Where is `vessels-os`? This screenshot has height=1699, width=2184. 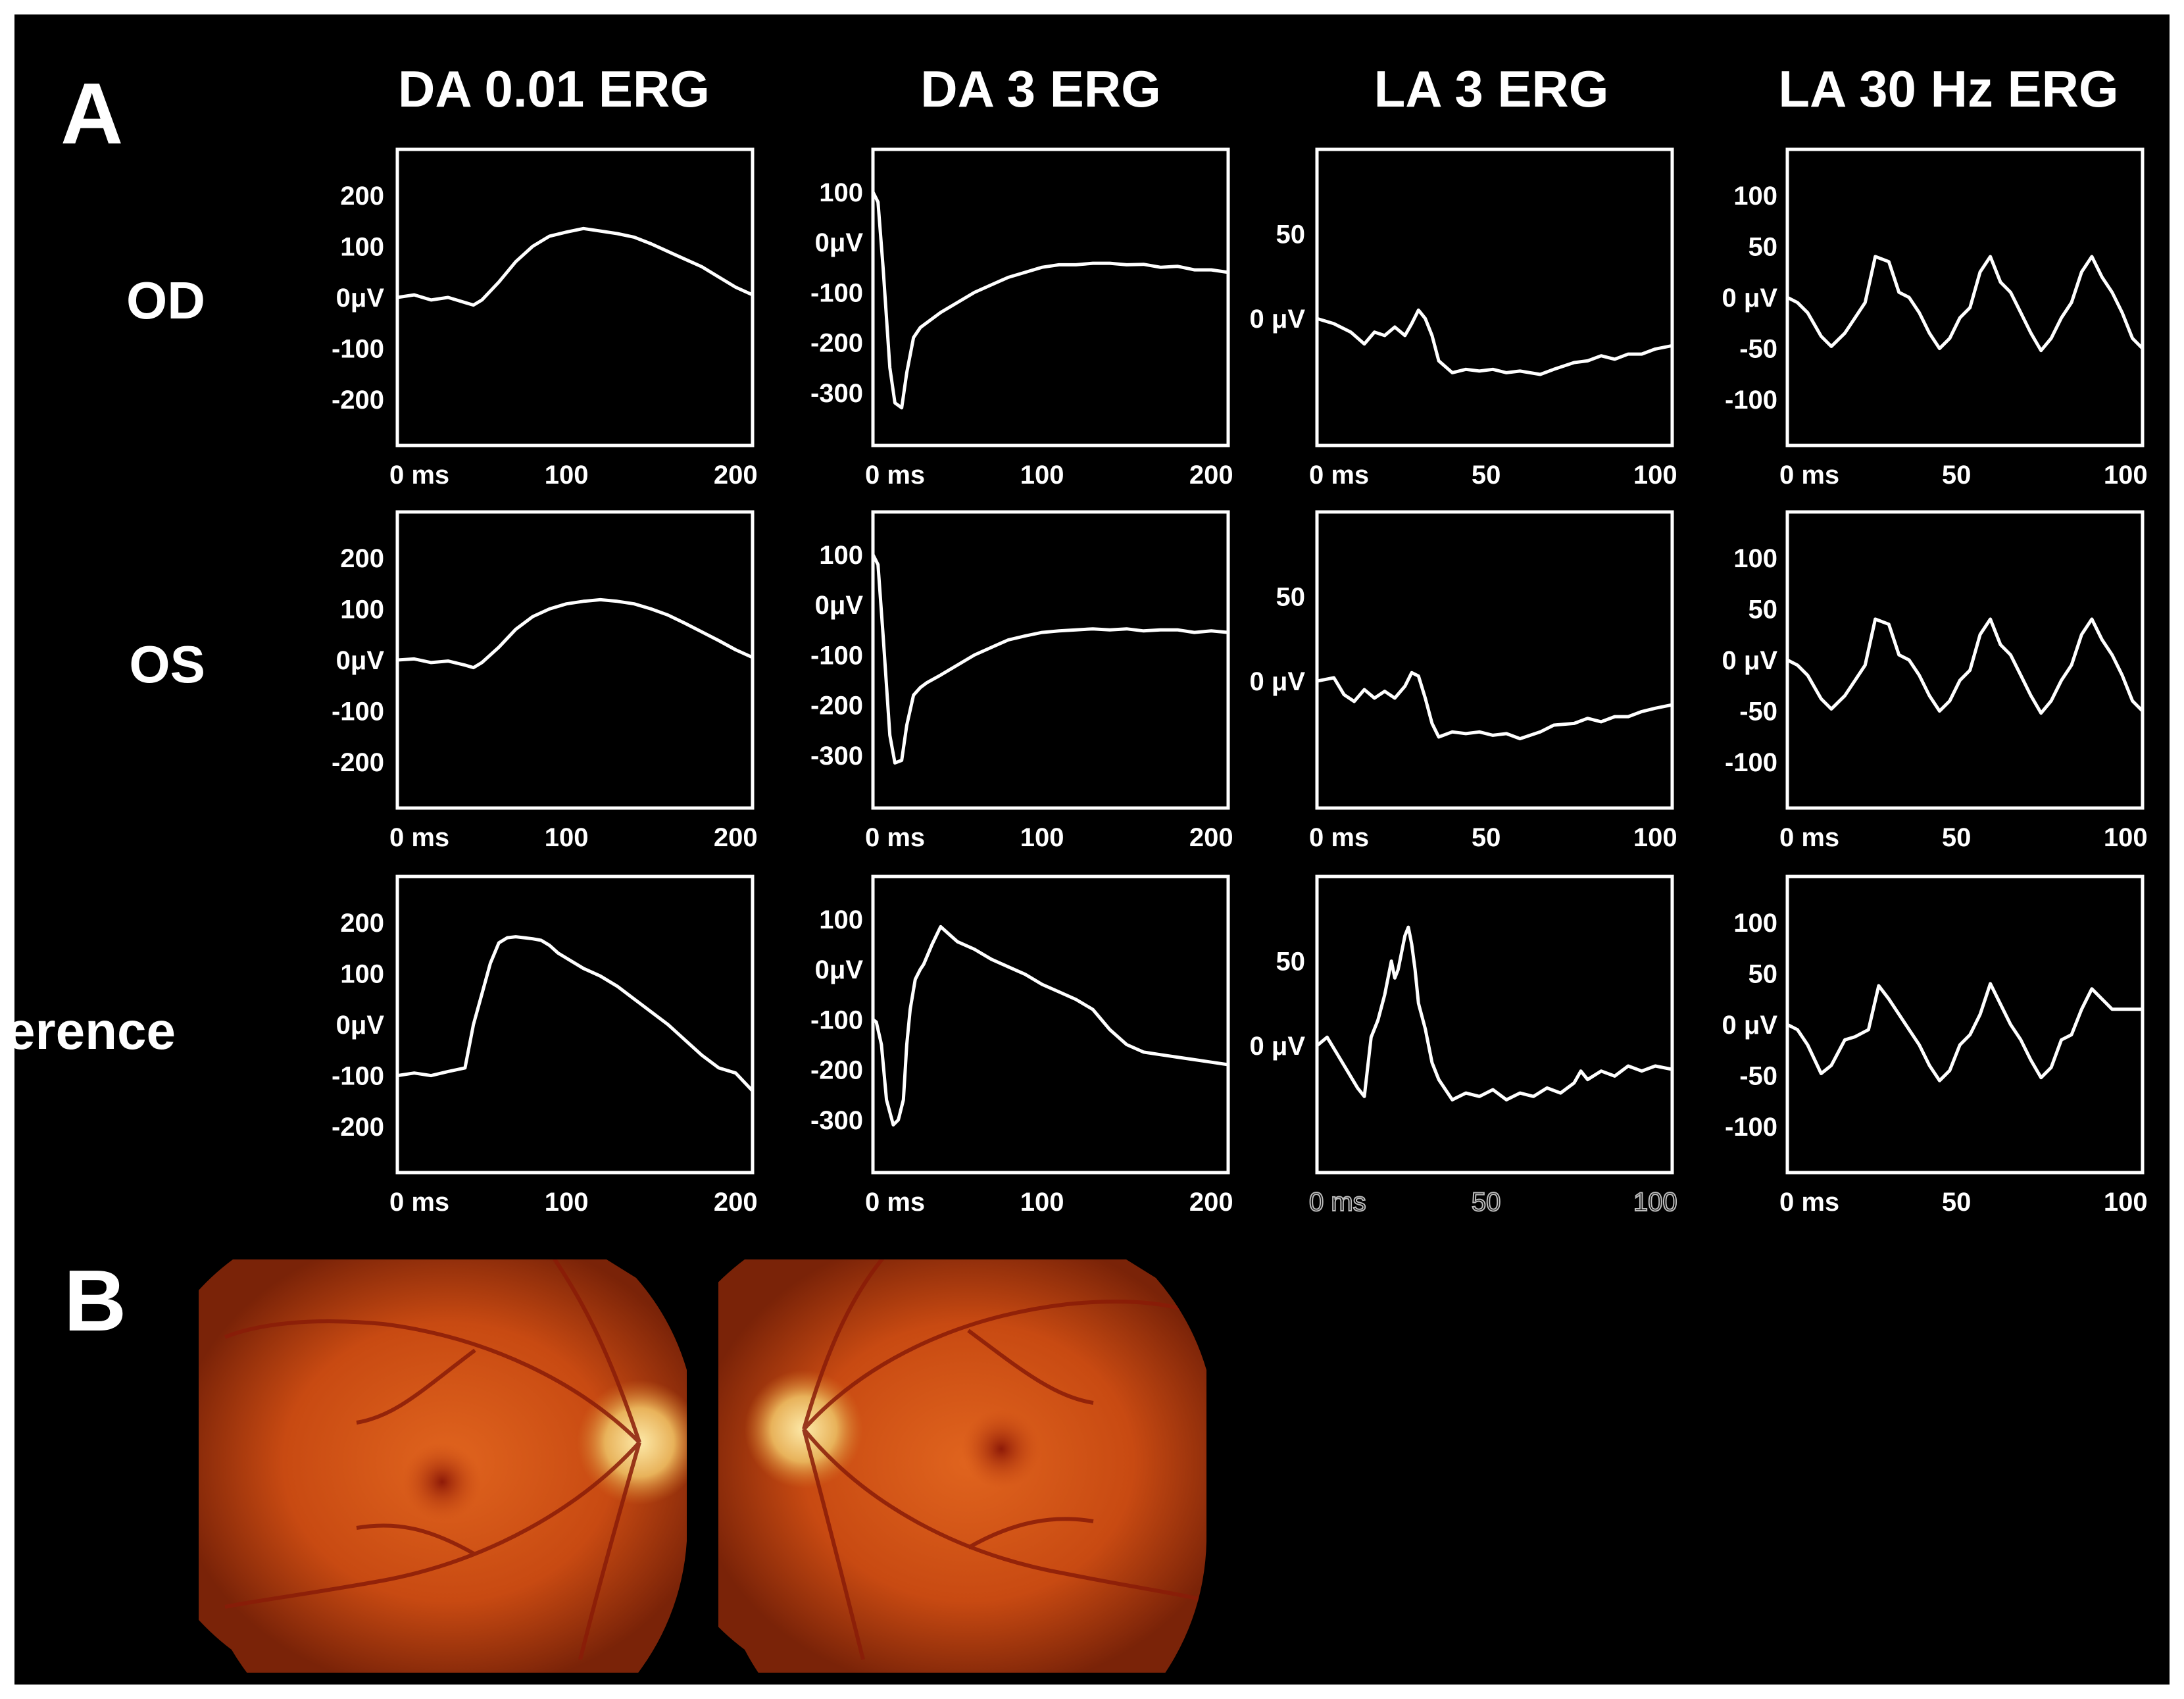
vessels-os is located at coordinates (1004, 1459).